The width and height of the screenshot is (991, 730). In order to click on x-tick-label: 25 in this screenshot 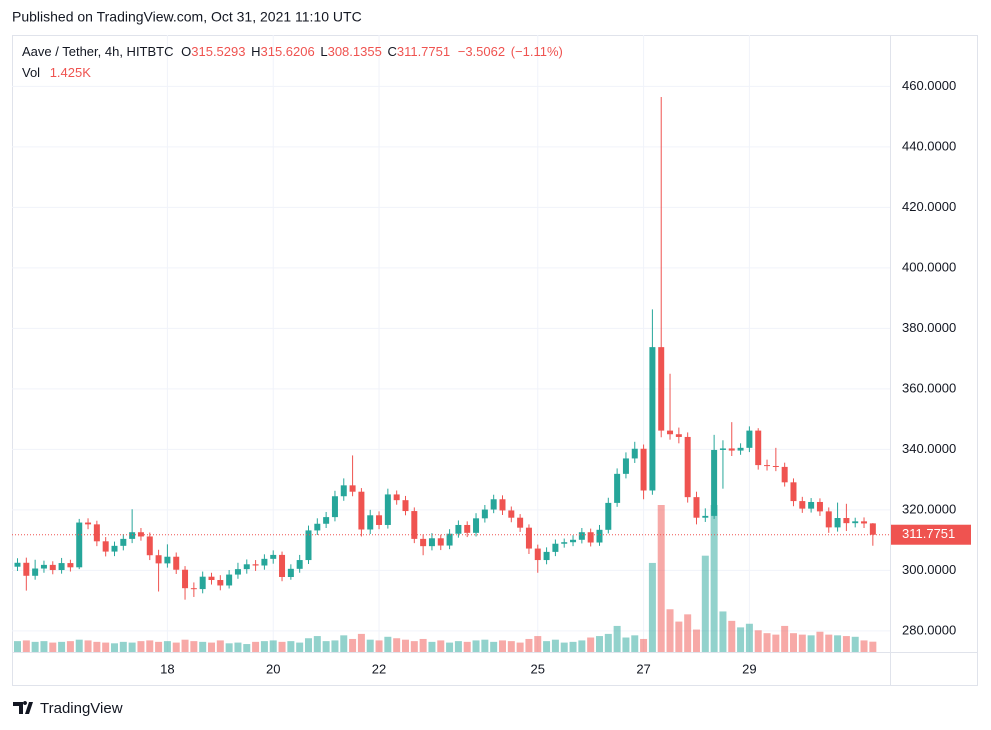, I will do `click(538, 668)`.